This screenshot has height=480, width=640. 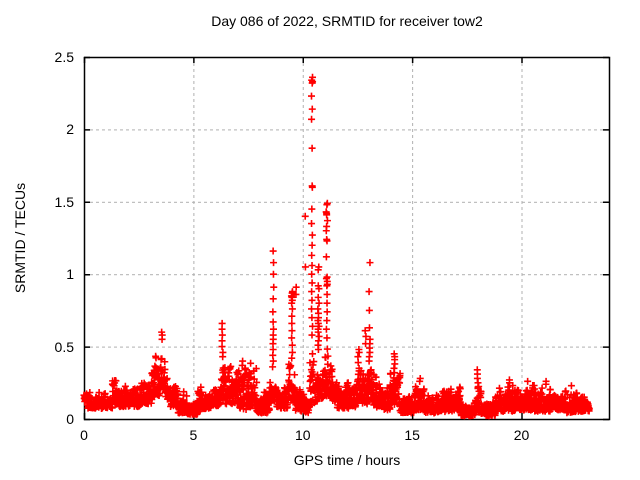 I want to click on y-tick-label: 0, so click(x=70, y=419).